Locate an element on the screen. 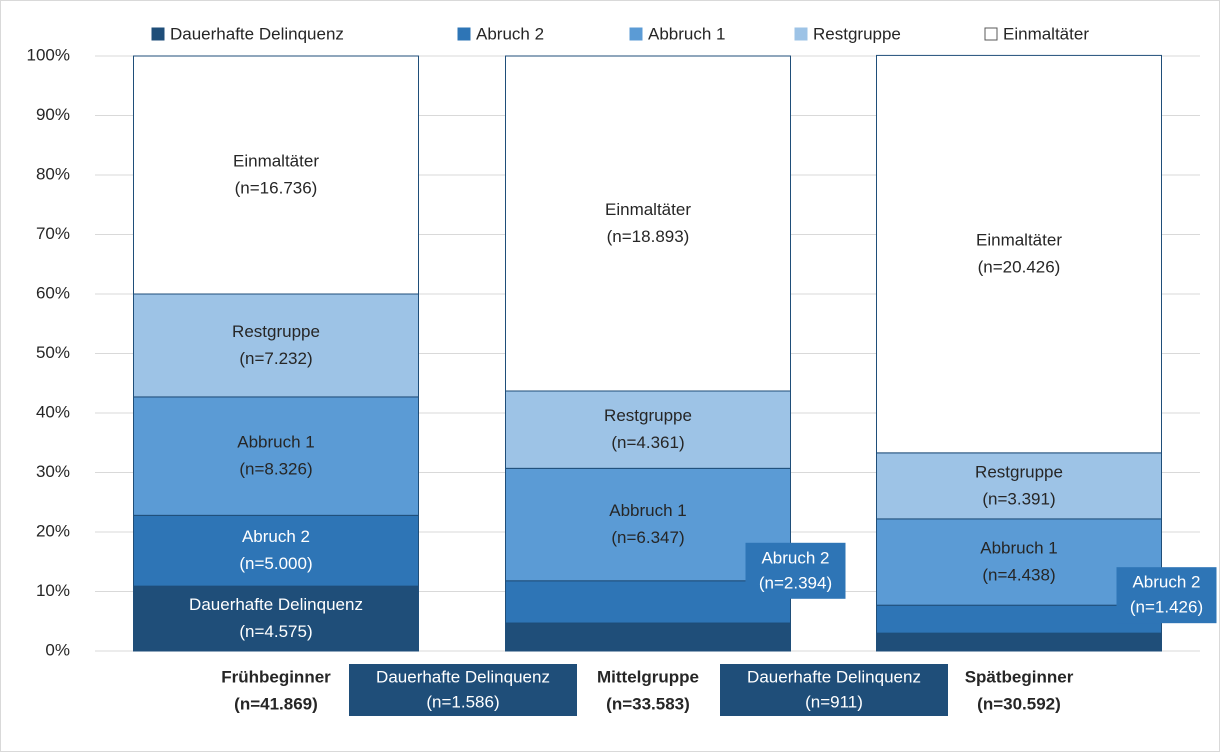  segment-count: (n=18.893) is located at coordinates (648, 236).